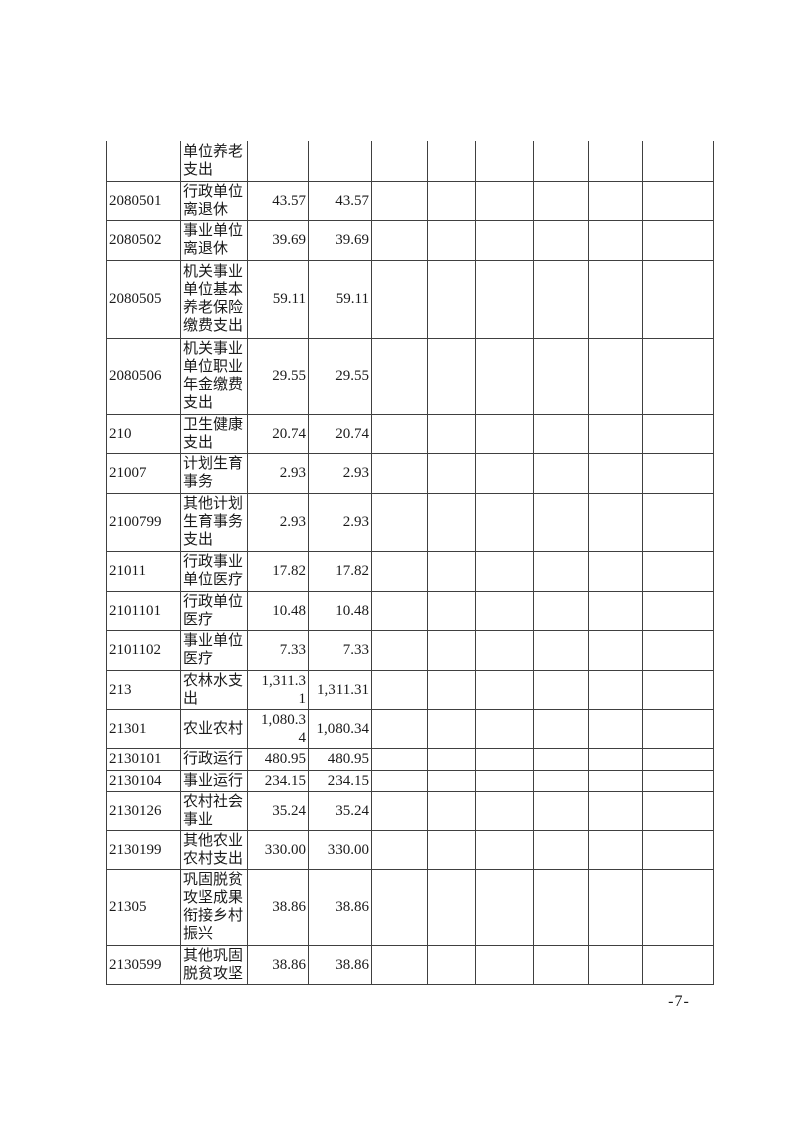 The width and height of the screenshot is (793, 1122). I want to click on table-row: 2100799 其他计划生育事务支出 2.93 2.93, so click(410, 522).